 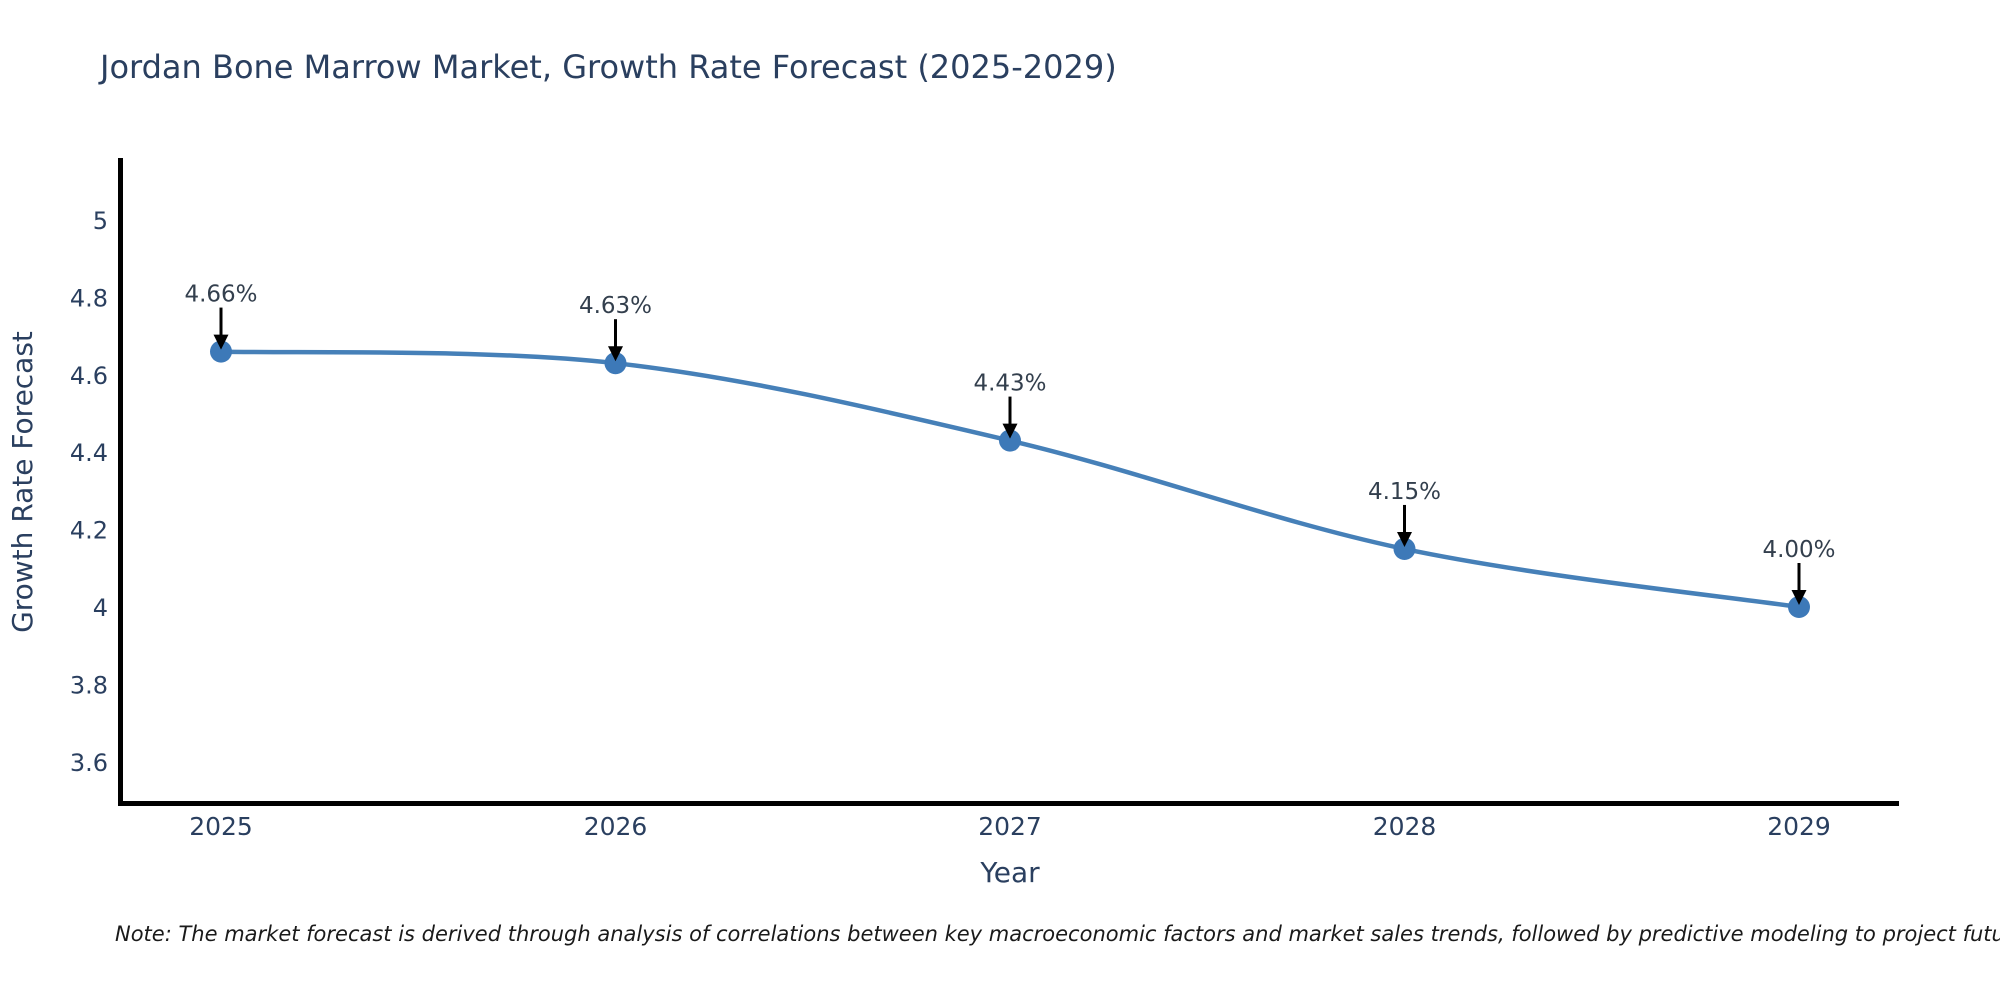 I want to click on x-tick-label: 2026, so click(x=616, y=826).